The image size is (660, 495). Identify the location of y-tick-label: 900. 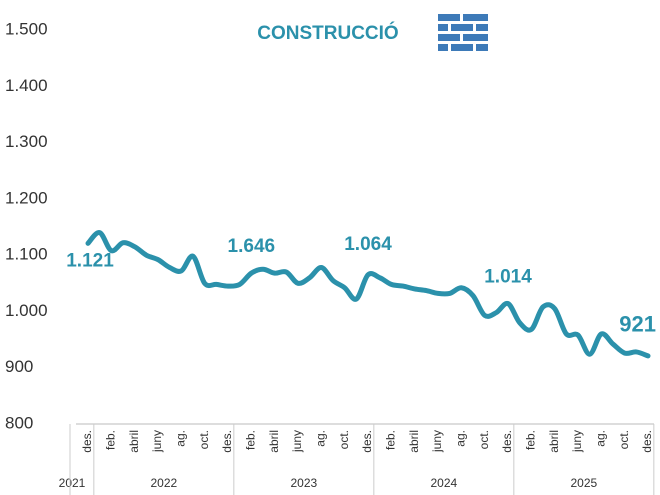
(19, 366).